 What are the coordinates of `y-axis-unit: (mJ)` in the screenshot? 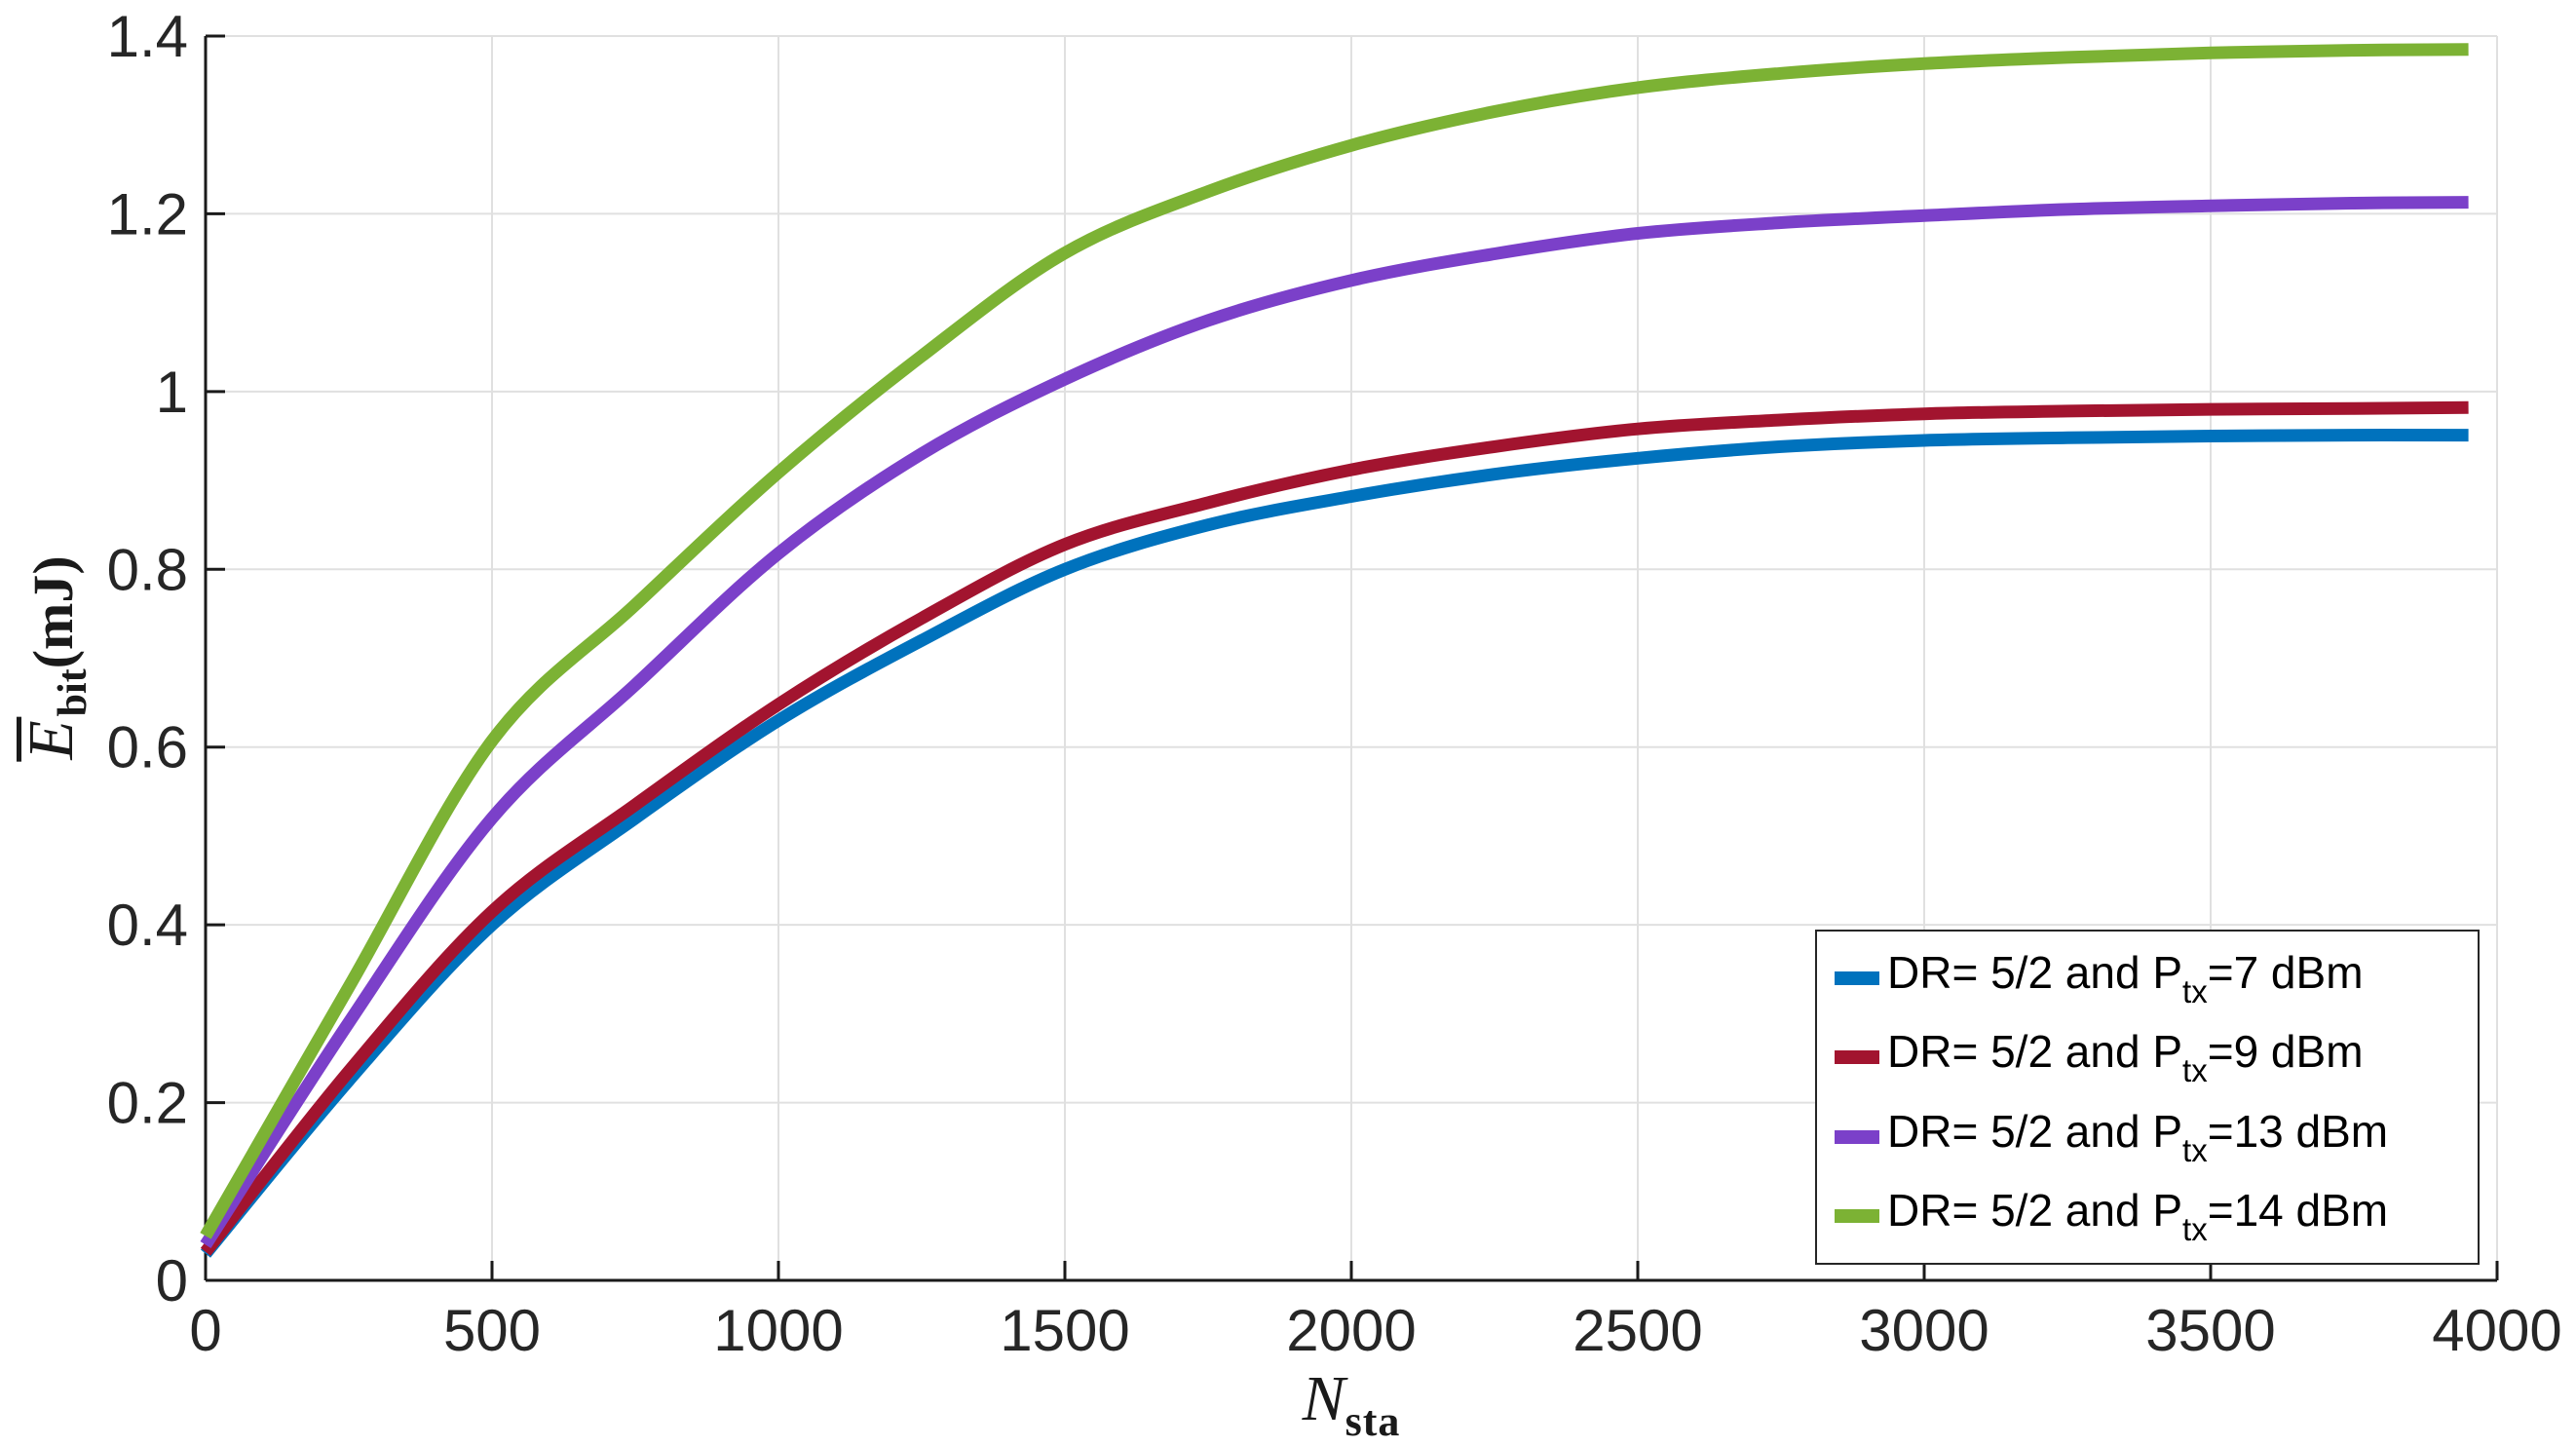 It's located at (53, 612).